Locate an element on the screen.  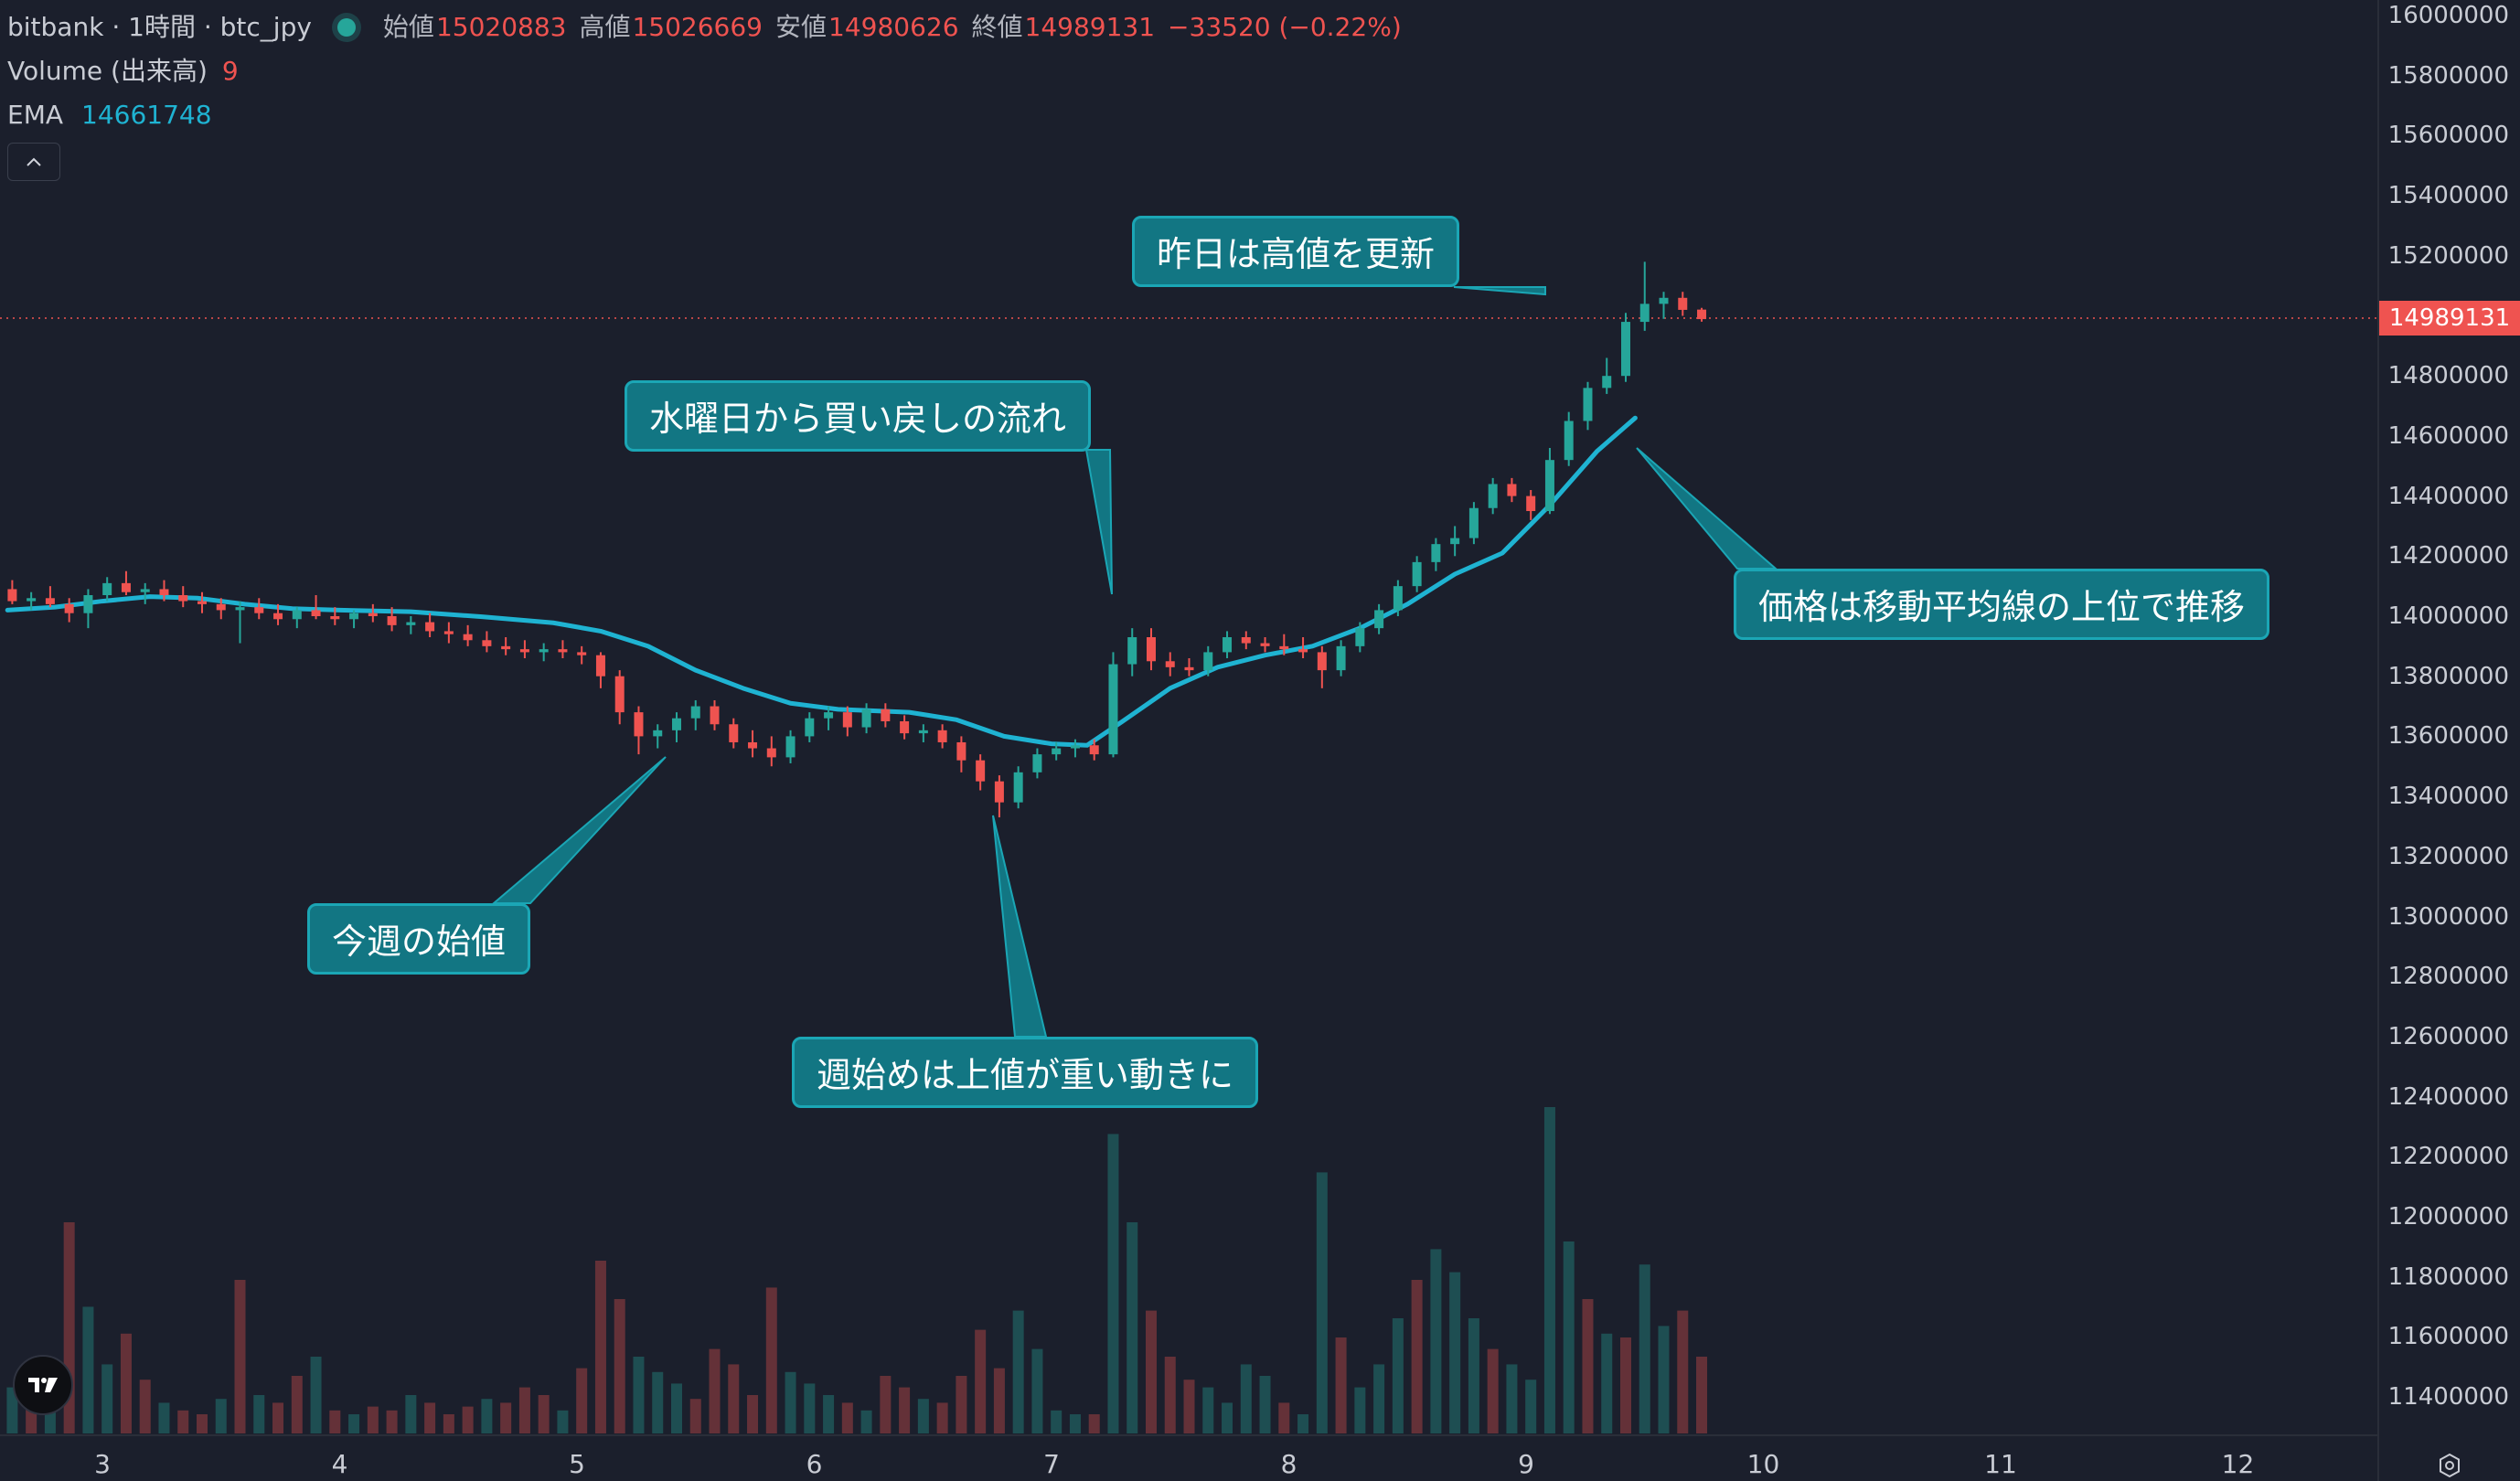
ema-row: EMA 14661748 is located at coordinates (711, 115).